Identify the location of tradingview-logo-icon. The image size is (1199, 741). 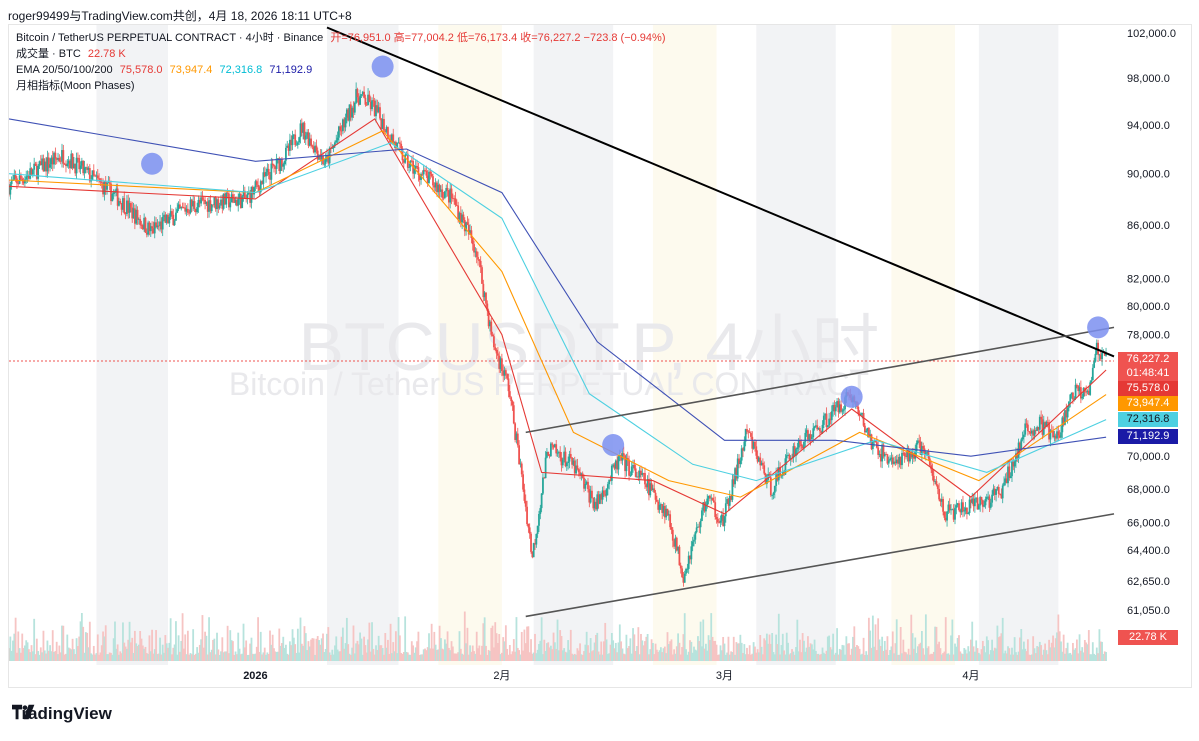
(23, 712).